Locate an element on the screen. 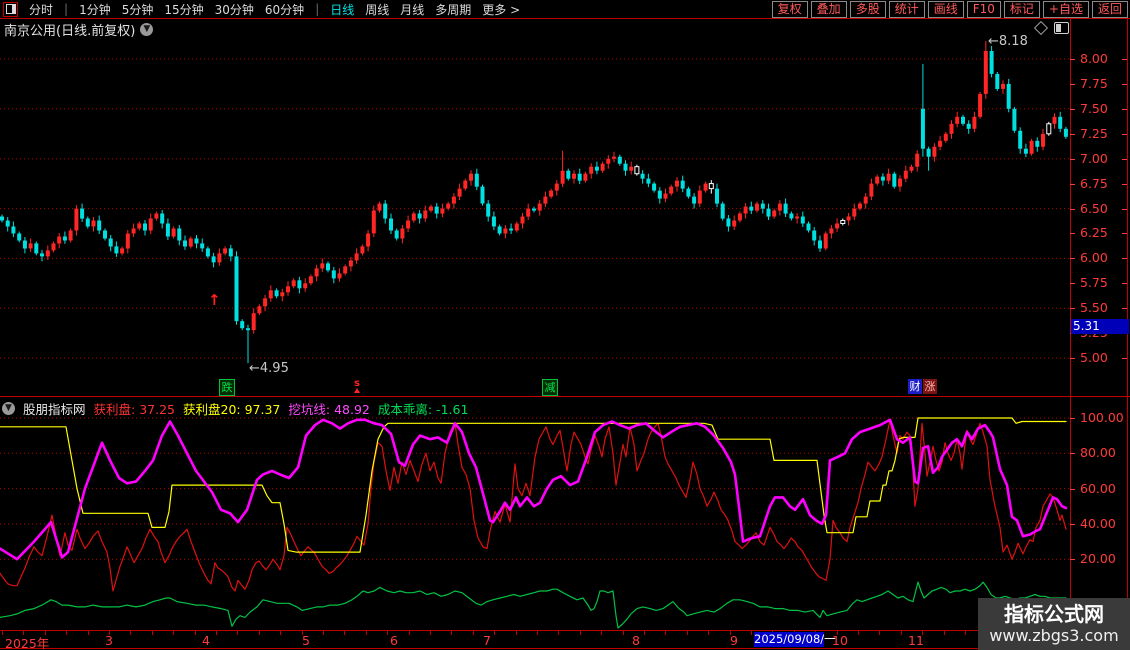 The height and width of the screenshot is (650, 1130). toolbar-item-周线: 周线 is located at coordinates (377, 9).